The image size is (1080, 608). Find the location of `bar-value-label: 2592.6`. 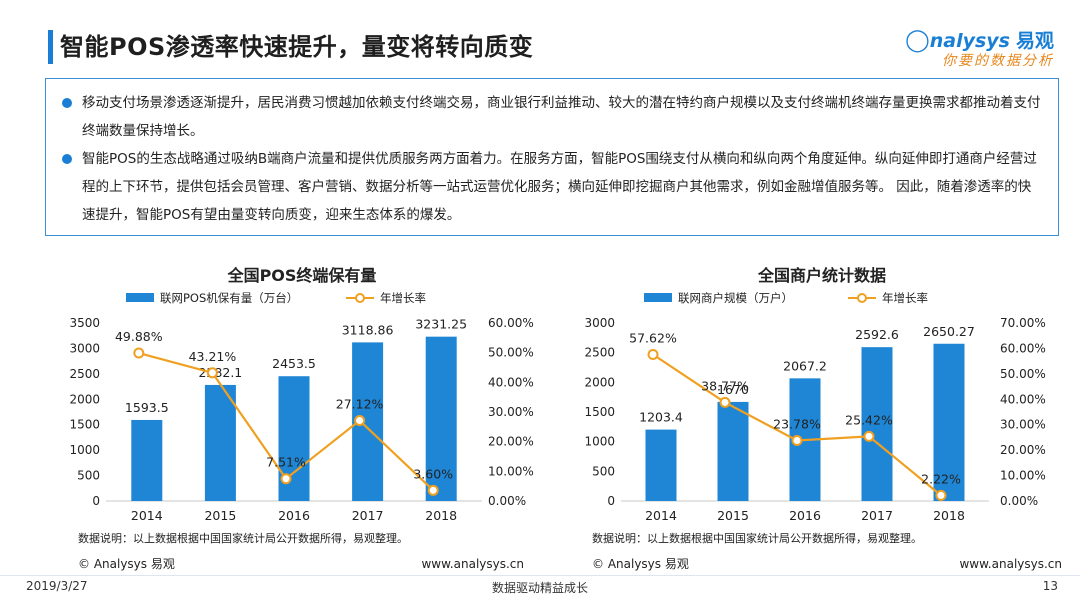

bar-value-label: 2592.6 is located at coordinates (877, 334).